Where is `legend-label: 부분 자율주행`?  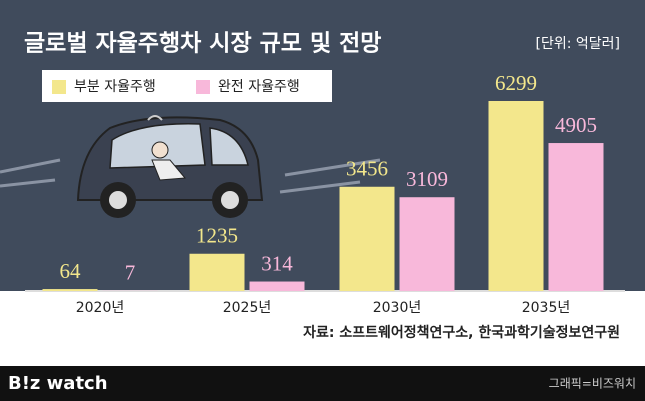
legend-label: 부분 자율주행 is located at coordinates (115, 87).